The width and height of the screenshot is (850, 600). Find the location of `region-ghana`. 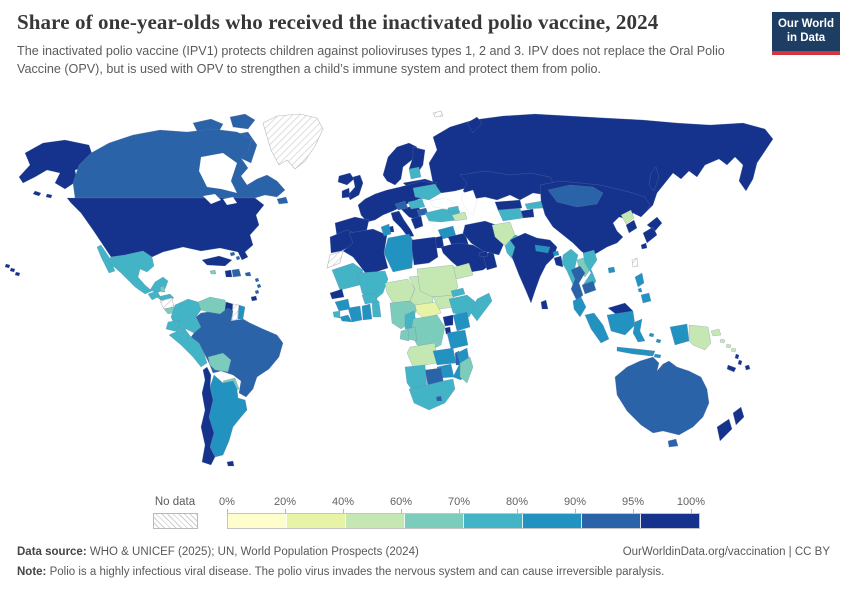

region-ghana is located at coordinates (367, 312).